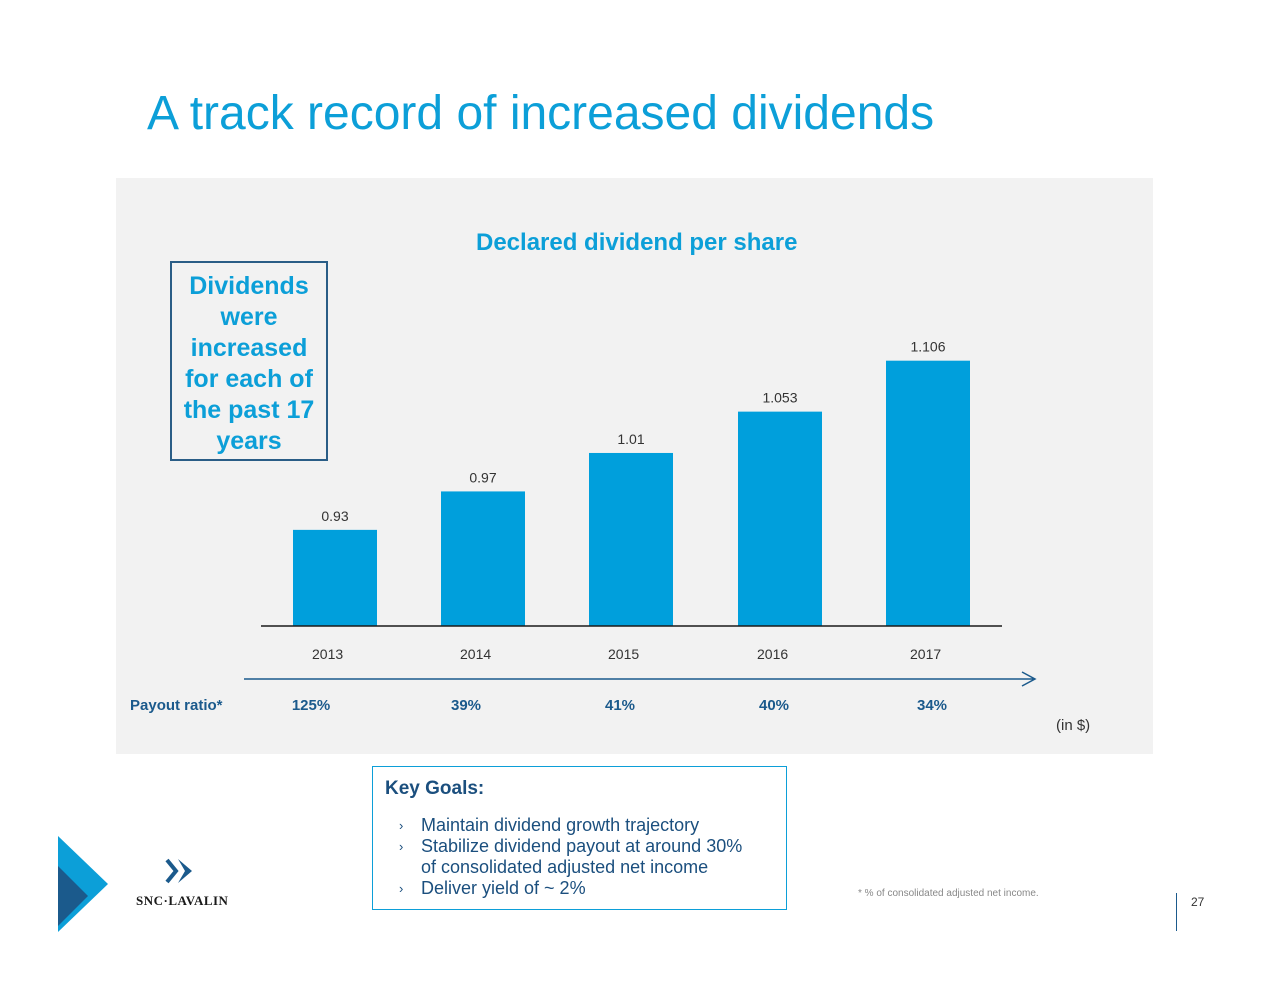 The height and width of the screenshot is (989, 1280). I want to click on bar-2016, so click(780, 518).